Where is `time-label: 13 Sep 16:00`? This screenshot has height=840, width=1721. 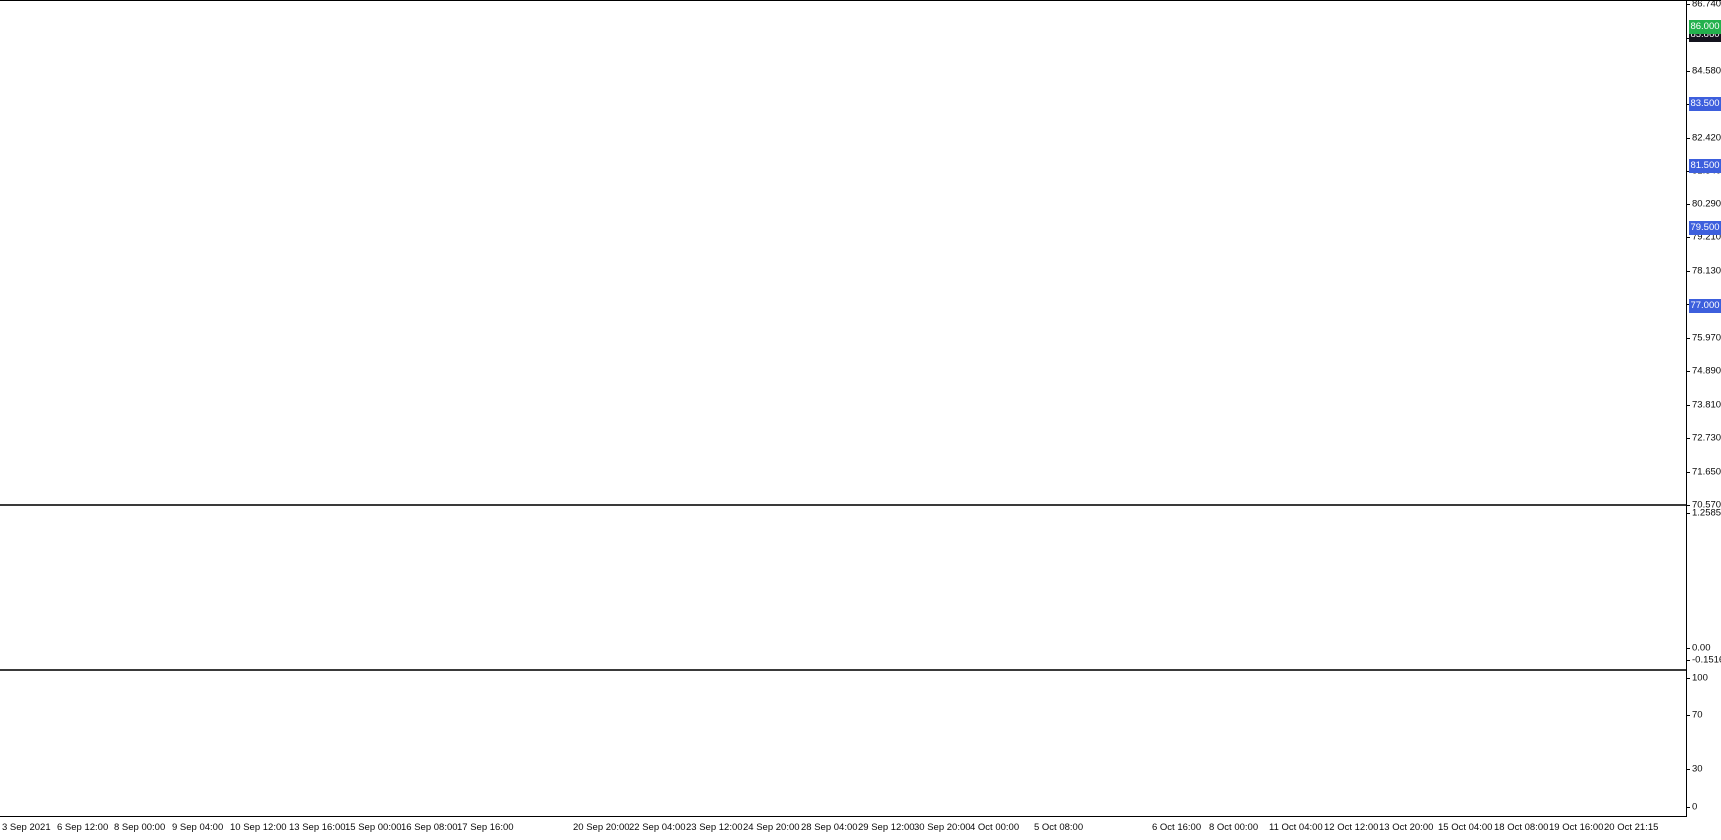 time-label: 13 Sep 16:00 is located at coordinates (317, 827).